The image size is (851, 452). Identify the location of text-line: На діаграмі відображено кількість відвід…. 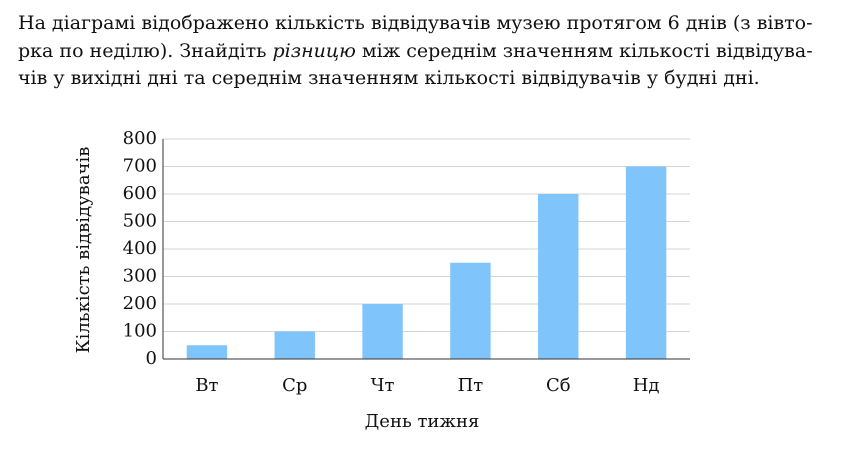
(428, 24).